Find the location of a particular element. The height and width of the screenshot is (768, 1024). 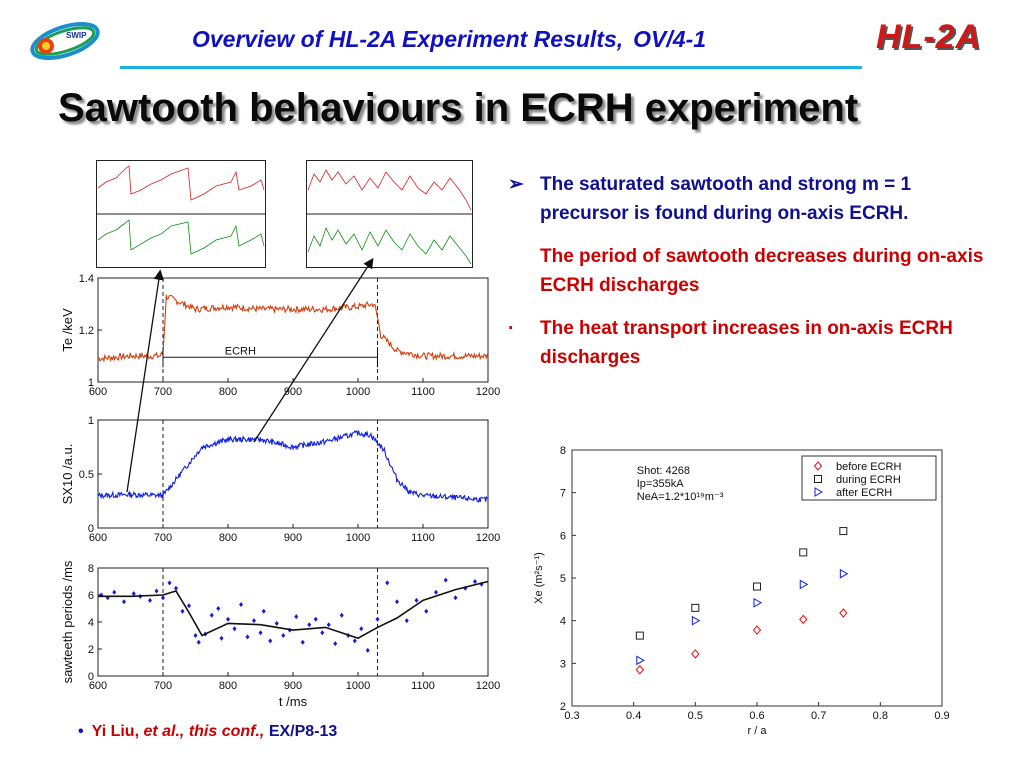

y-axis-label: Te /keV is located at coordinates (67, 330).